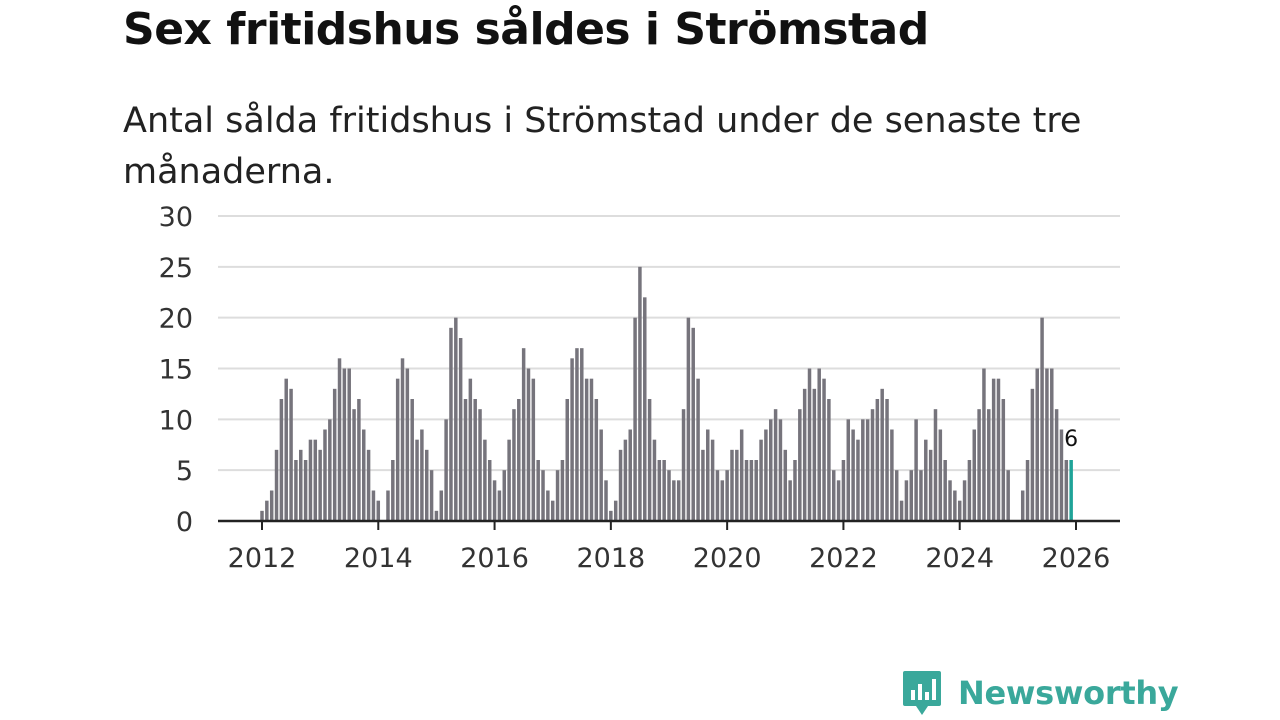  I want to click on bar-highlight, so click(1071, 490).